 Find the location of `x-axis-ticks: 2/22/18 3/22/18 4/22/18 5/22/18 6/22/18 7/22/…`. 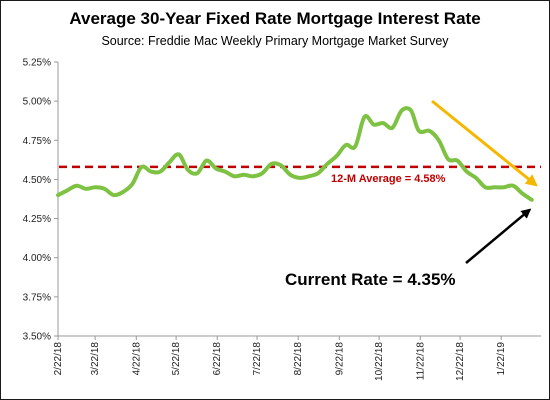

x-axis-ticks: 2/22/18 3/22/18 4/22/18 5/22/18 6/22/18 7/22/… is located at coordinates (280, 358).